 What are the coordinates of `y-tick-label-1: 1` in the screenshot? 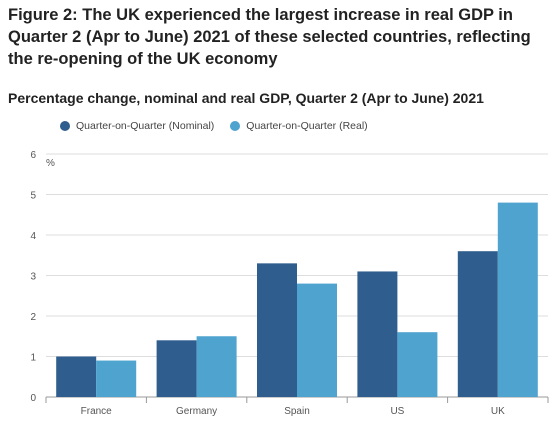 It's located at (33, 358).